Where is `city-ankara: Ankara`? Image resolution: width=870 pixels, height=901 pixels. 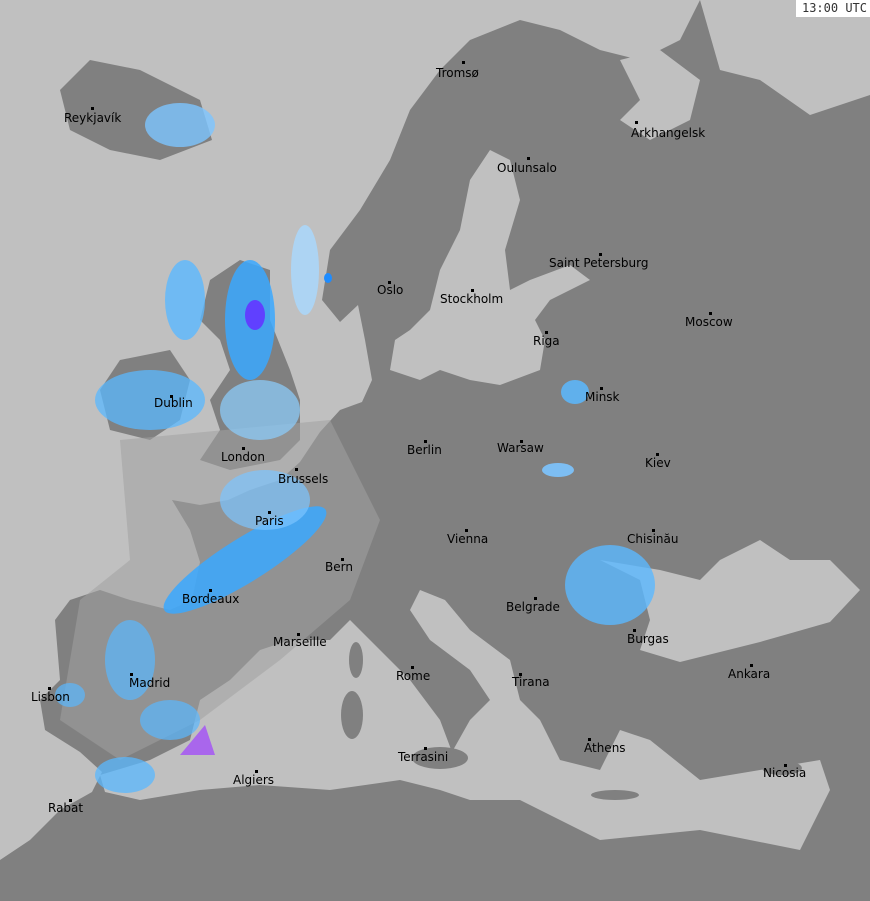 city-ankara: Ankara is located at coordinates (749, 674).